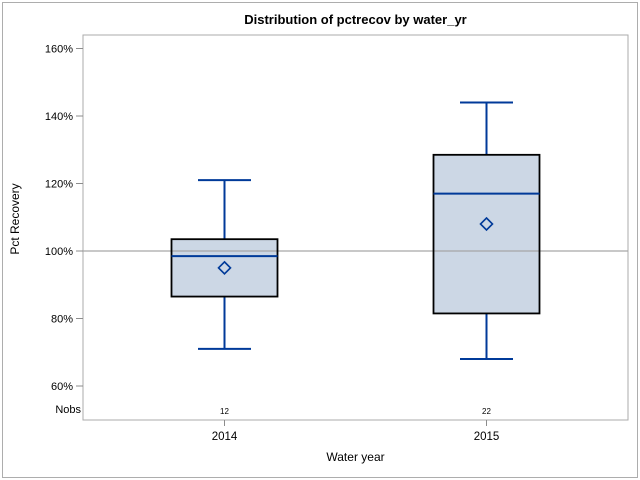  What do you see at coordinates (486, 224) in the screenshot?
I see `mean-diamond-2015` at bounding box center [486, 224].